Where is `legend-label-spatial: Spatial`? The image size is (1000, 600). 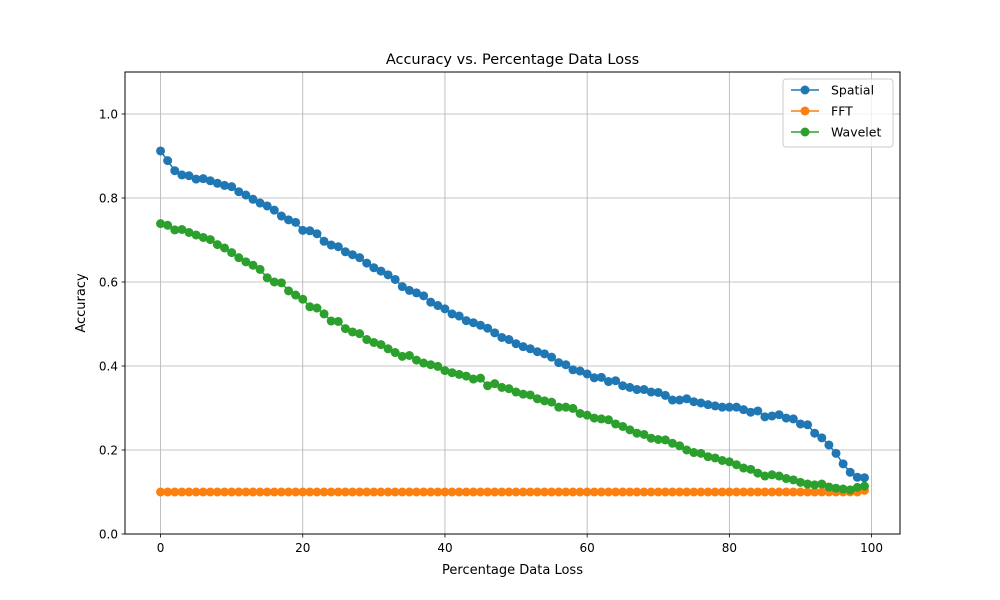
legend-label-spatial: Spatial is located at coordinates (852, 90).